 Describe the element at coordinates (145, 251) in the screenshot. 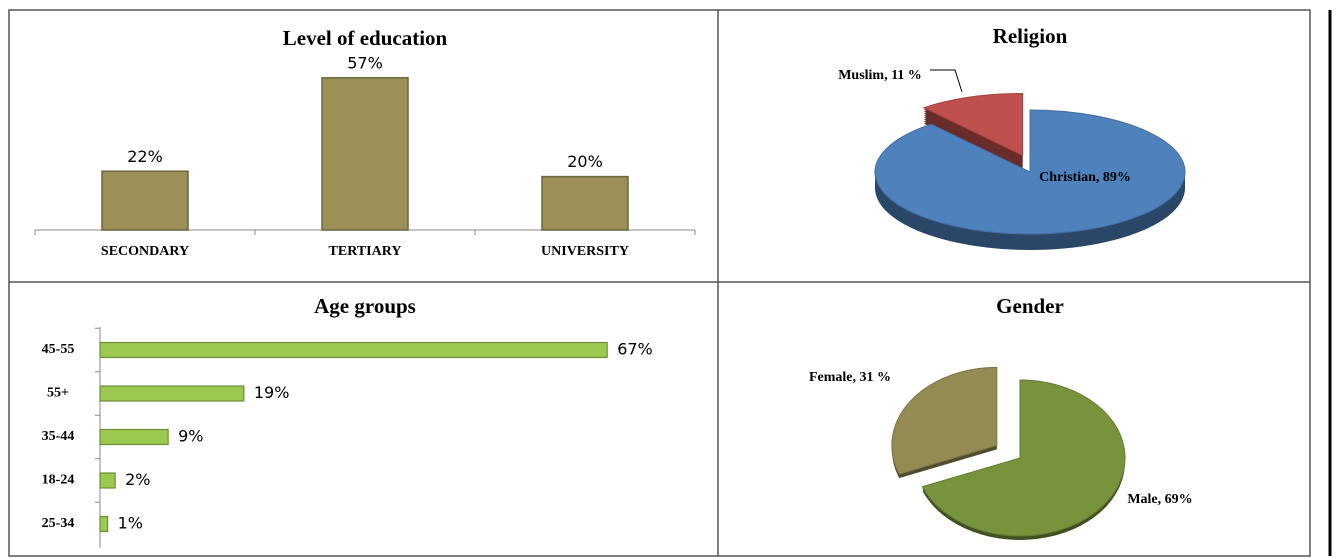

I see `x-tick-label: SECONDARY` at that location.